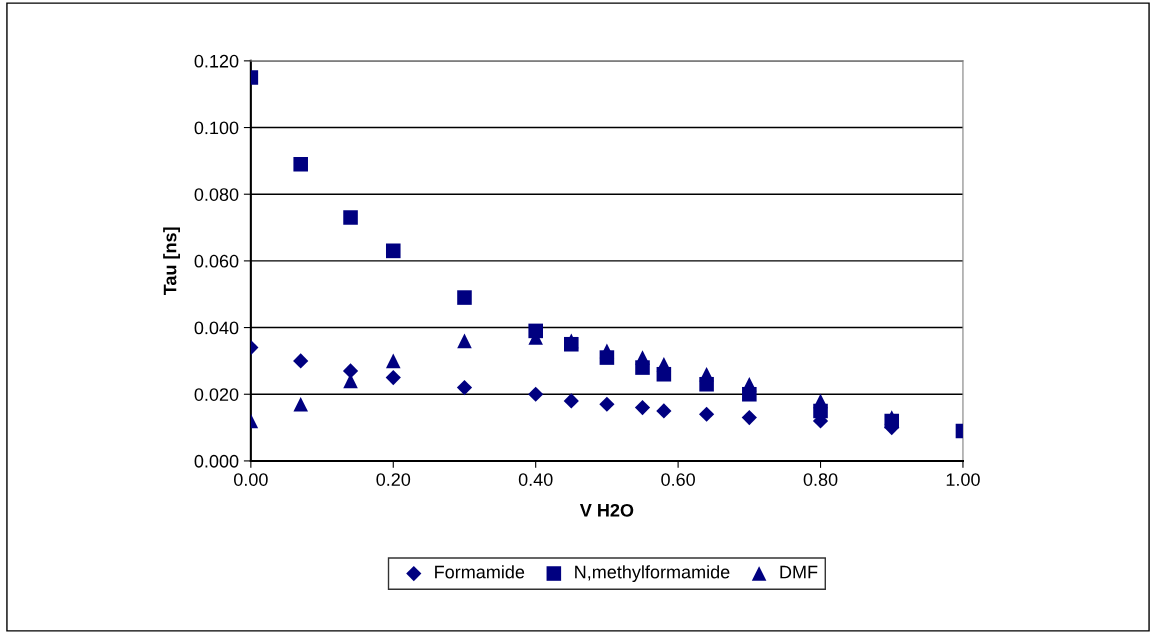  I want to click on x-axis-title: V H2O, so click(606, 510).